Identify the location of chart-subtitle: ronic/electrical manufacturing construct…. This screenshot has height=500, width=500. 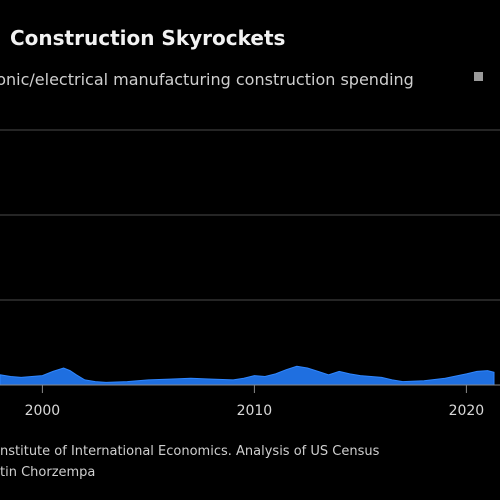
(207, 79).